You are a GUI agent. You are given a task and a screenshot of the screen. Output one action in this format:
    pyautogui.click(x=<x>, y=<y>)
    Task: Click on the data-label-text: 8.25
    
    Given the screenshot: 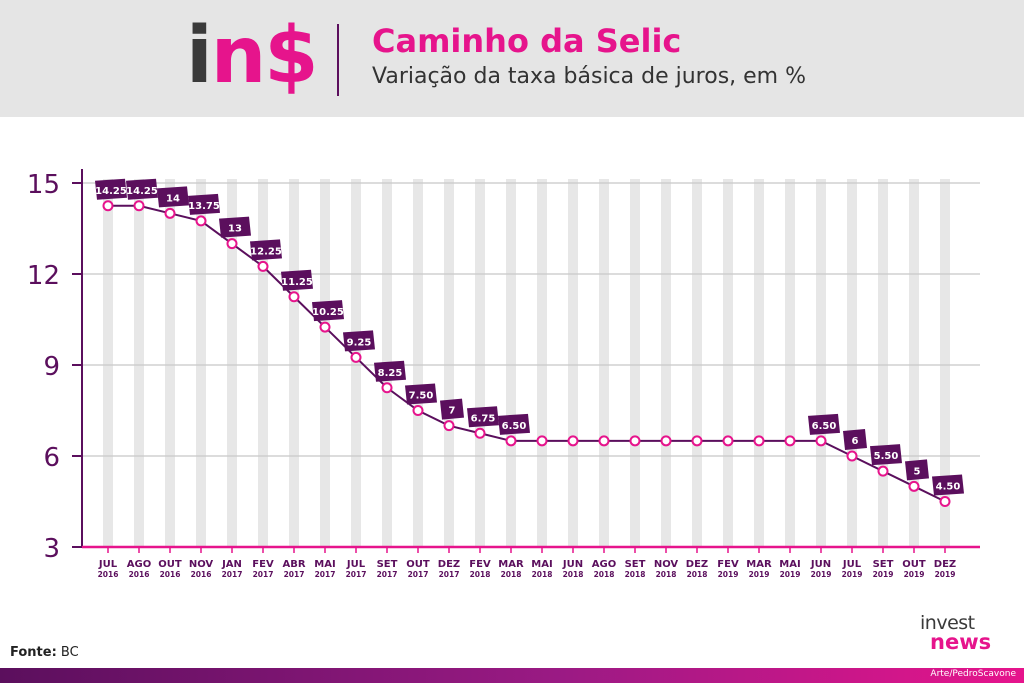 What is the action you would take?
    pyautogui.click(x=390, y=373)
    